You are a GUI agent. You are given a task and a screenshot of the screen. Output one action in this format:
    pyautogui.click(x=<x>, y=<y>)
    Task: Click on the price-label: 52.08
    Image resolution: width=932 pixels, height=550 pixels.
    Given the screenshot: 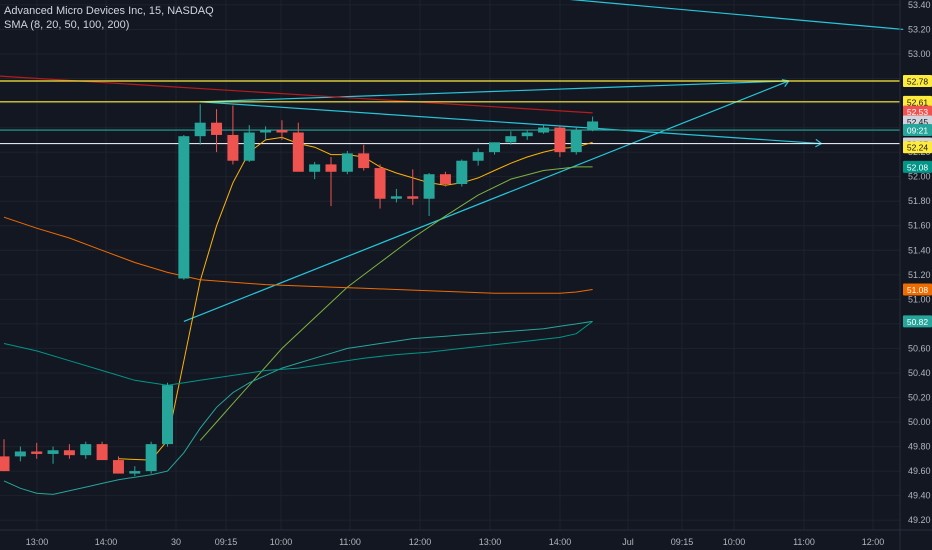 What is the action you would take?
    pyautogui.click(x=918, y=167)
    